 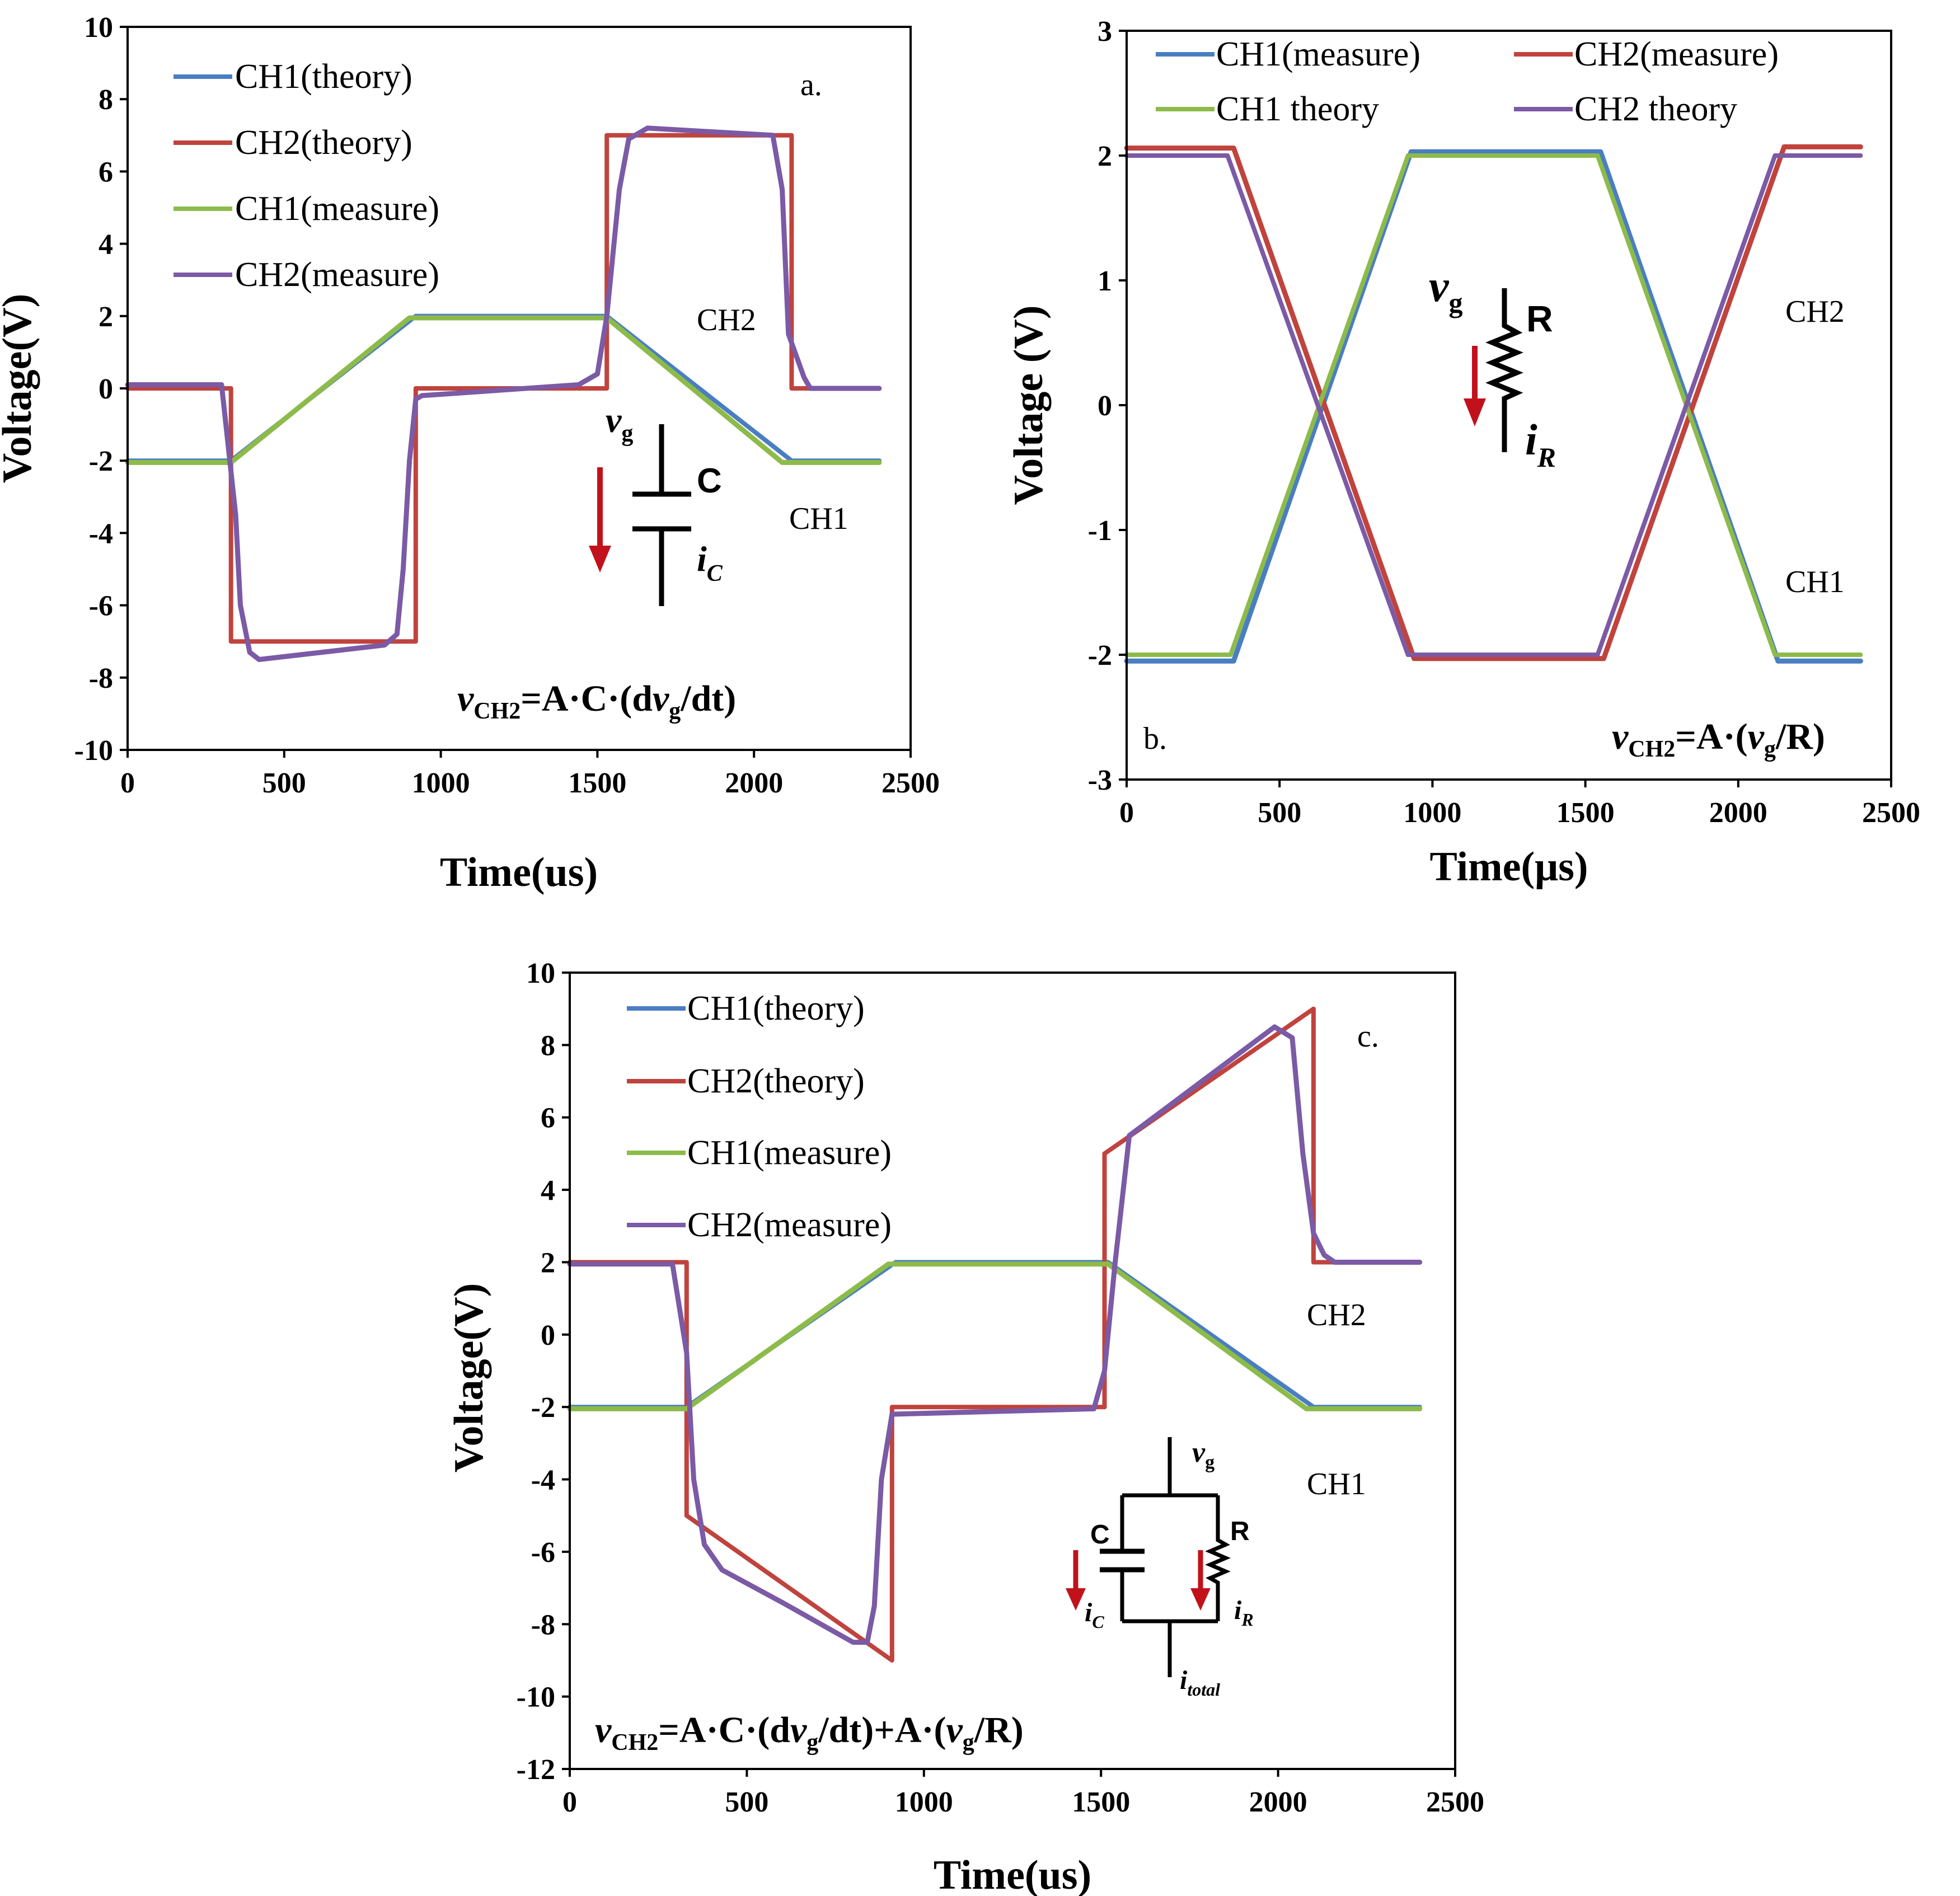 I want to click on current-arrow-r, so click(x=1200, y=1581).